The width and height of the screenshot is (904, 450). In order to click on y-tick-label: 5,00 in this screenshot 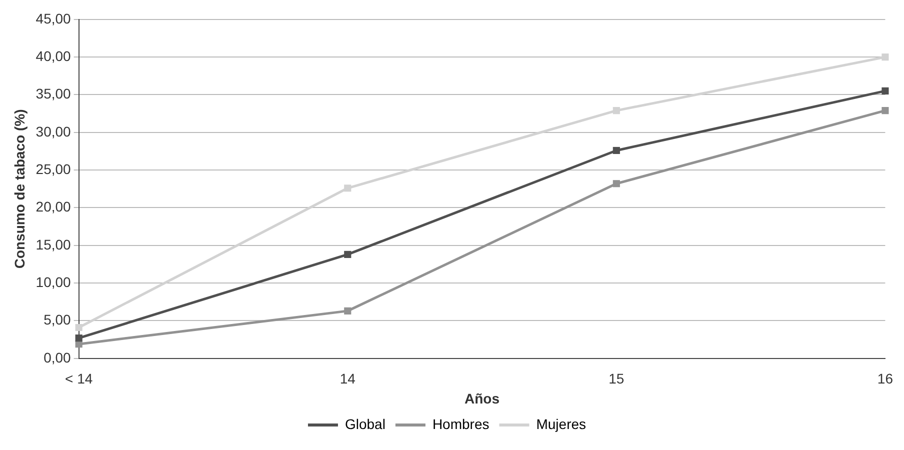, I will do `click(58, 320)`.